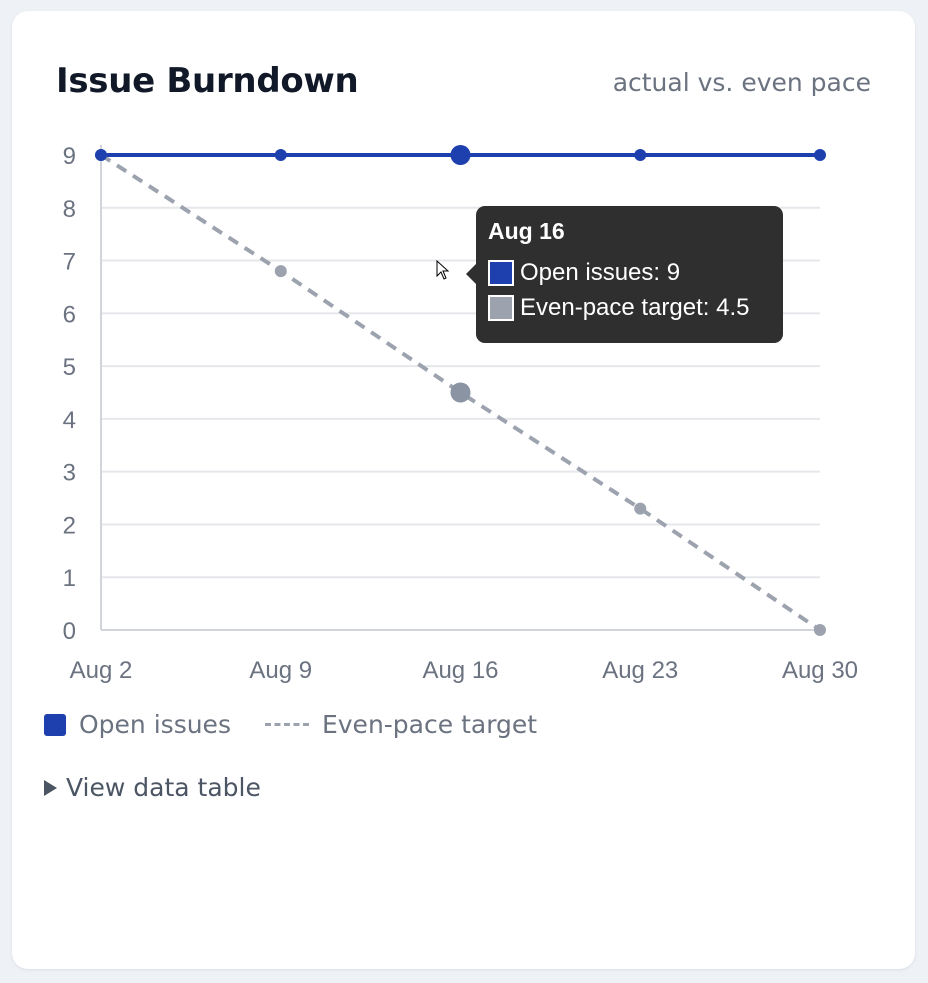  What do you see at coordinates (741, 82) in the screenshot?
I see `chart-subtitle: actual vs. even pace` at bounding box center [741, 82].